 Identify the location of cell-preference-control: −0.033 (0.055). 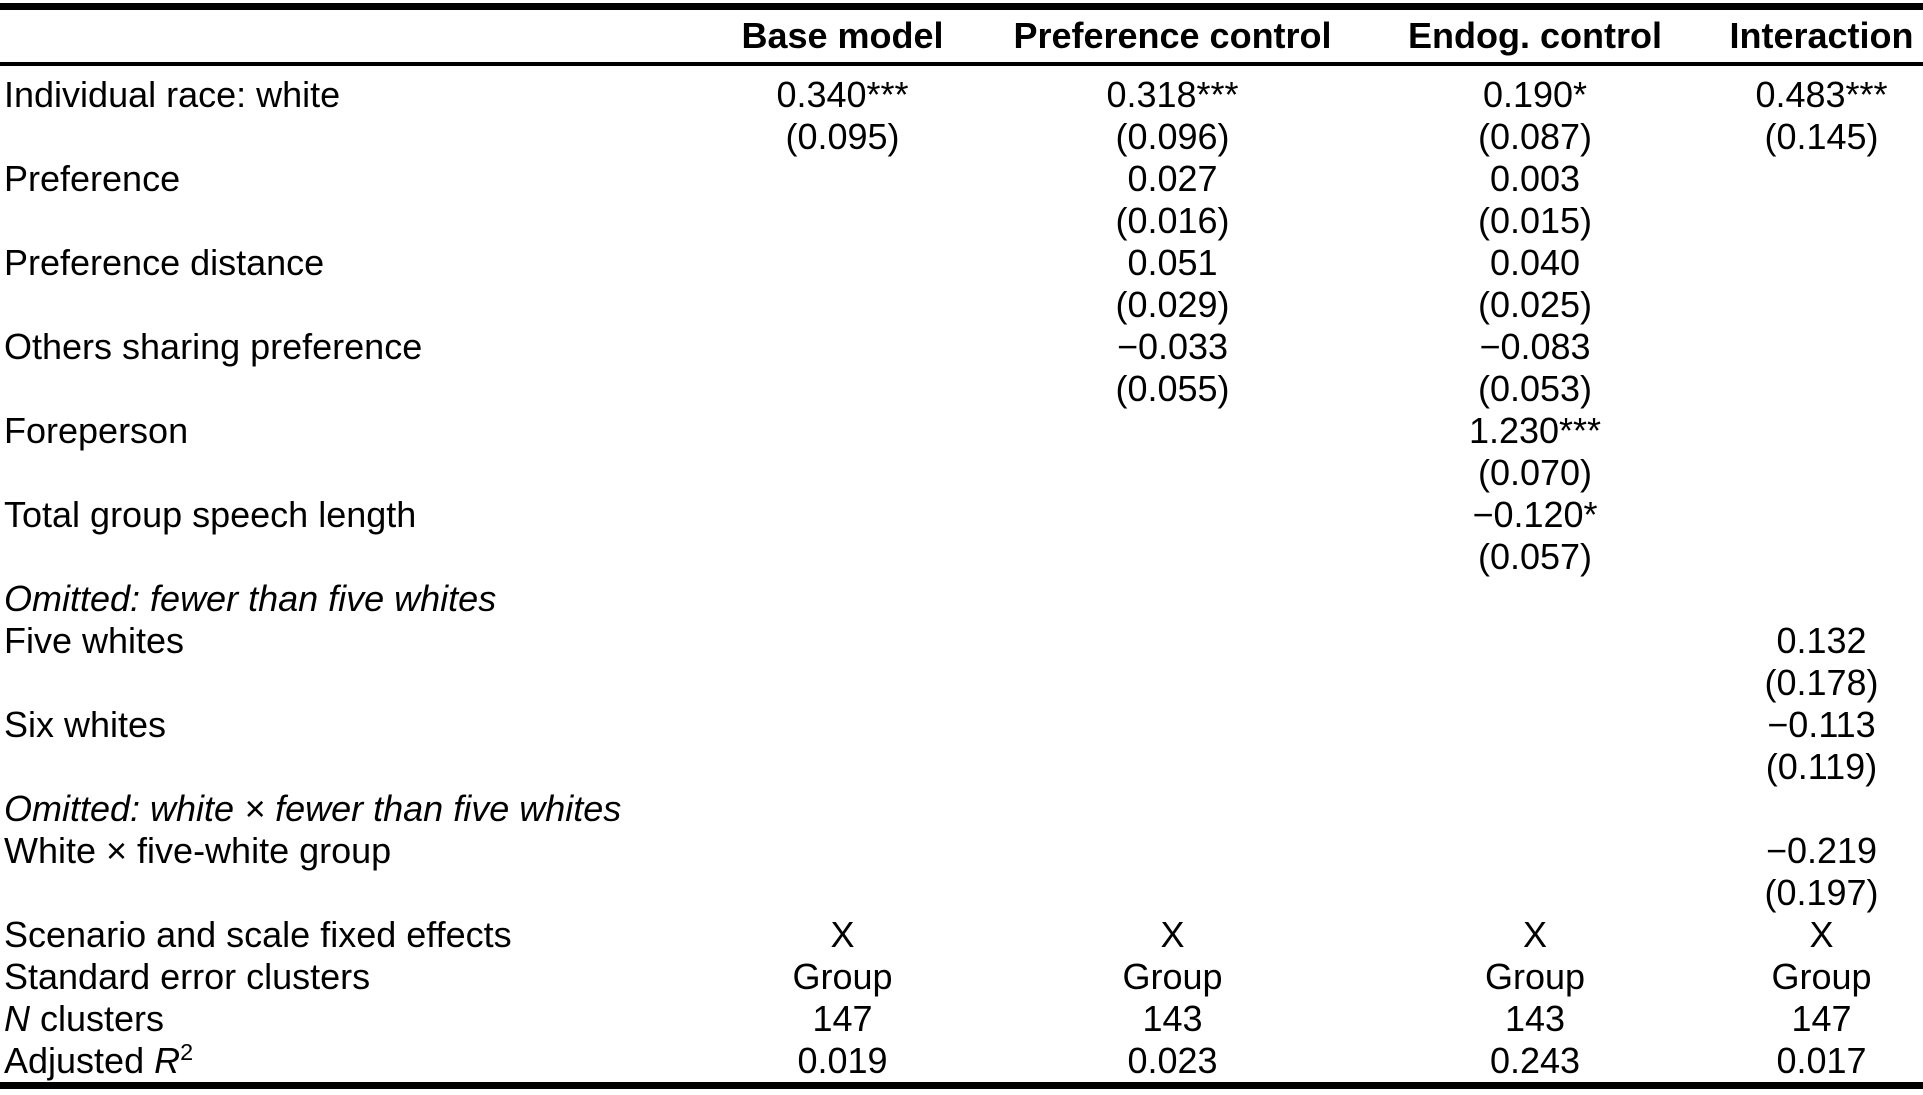
(1172, 368).